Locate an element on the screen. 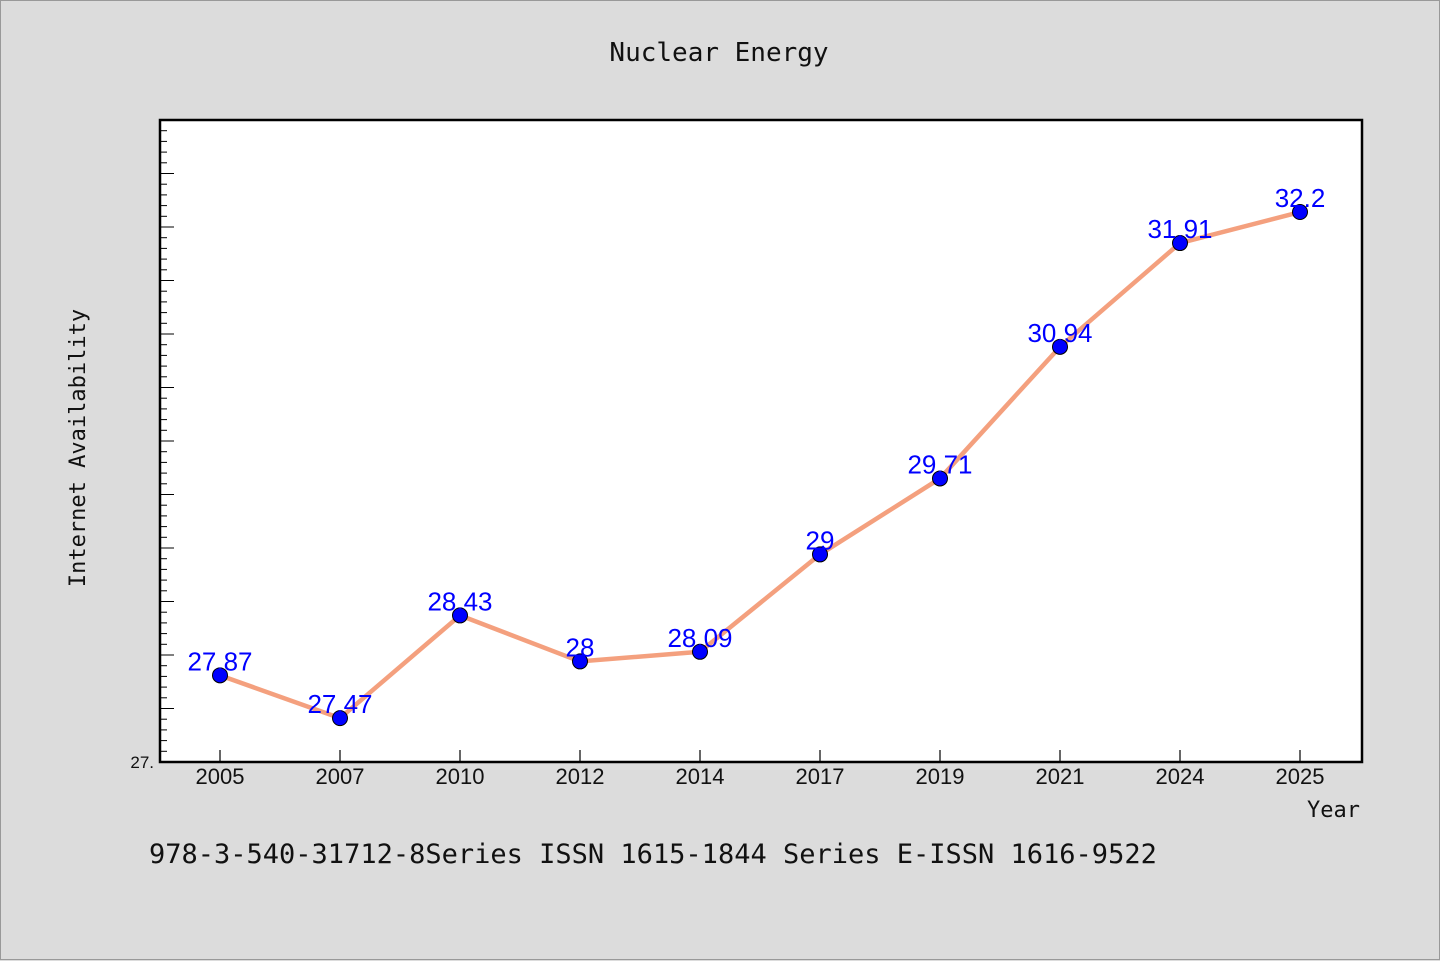  y-axis-ticks is located at coordinates (167, 446).